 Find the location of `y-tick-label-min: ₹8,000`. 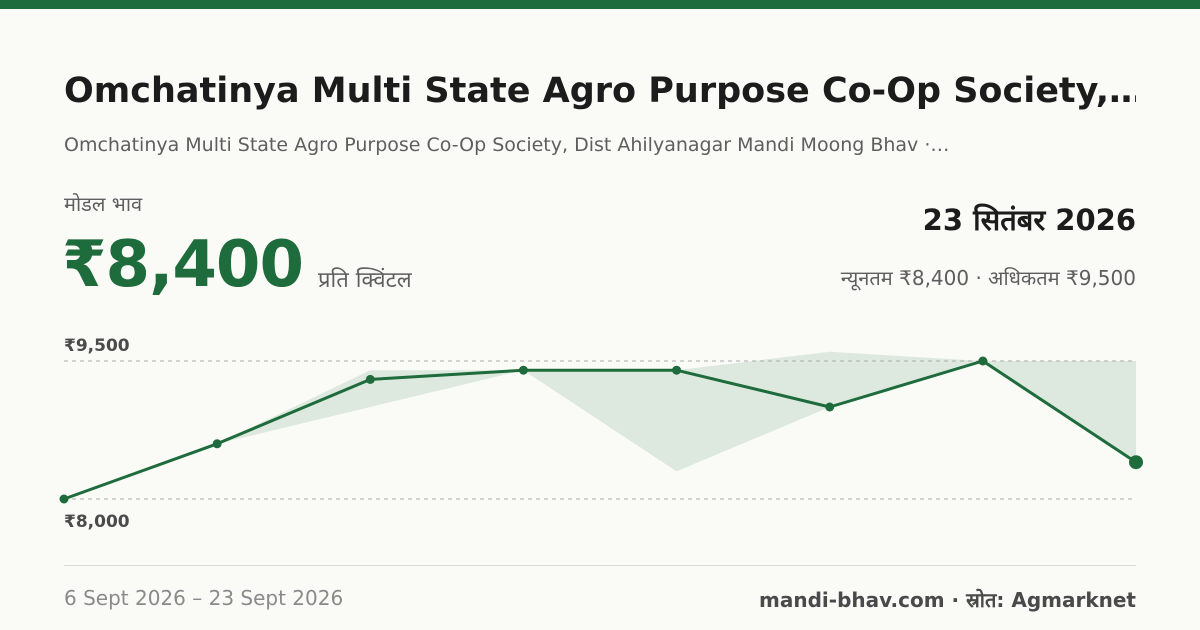

y-tick-label-min: ₹8,000 is located at coordinates (97, 522).